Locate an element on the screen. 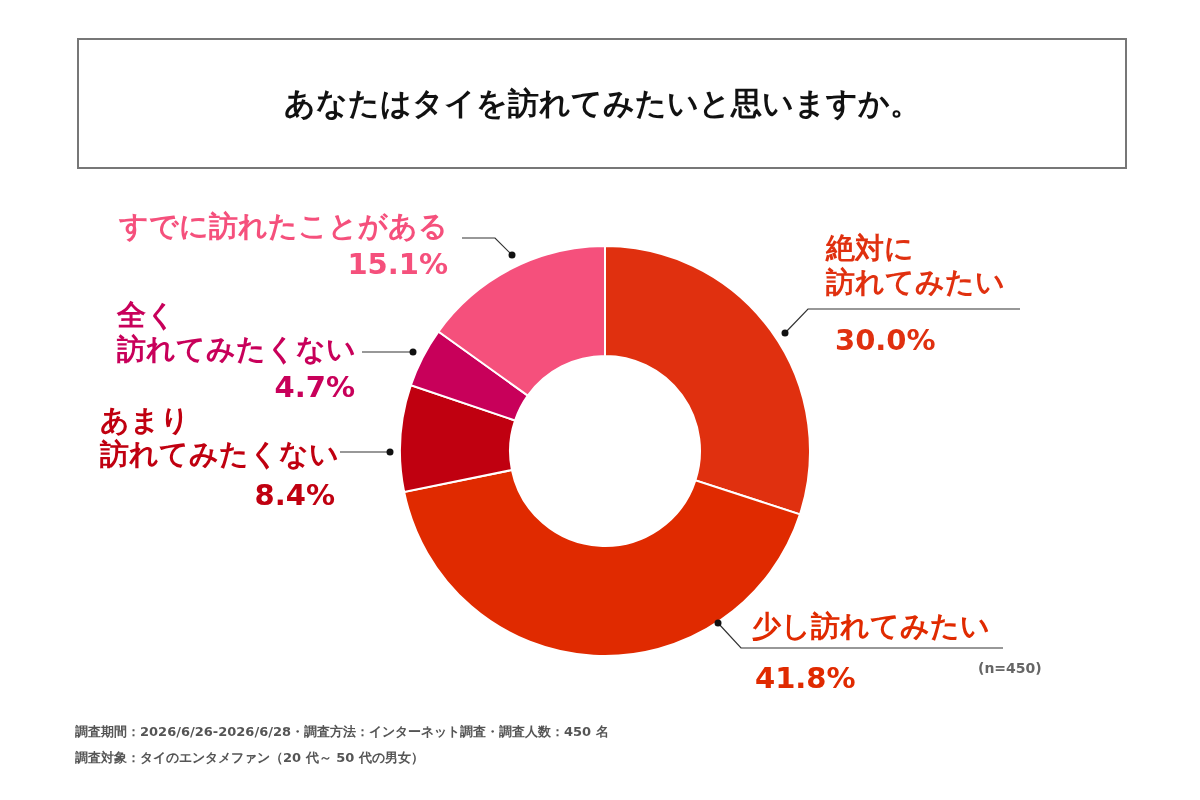  data-label: 41.8% is located at coordinates (805, 678).